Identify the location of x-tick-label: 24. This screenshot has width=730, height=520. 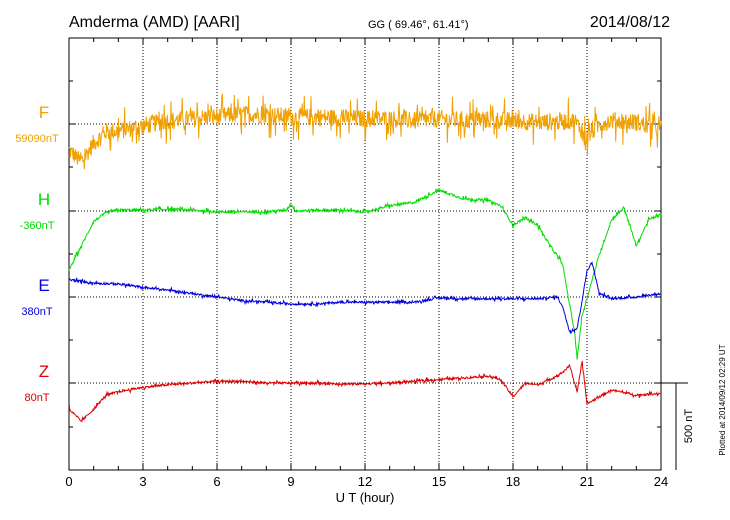
(661, 481).